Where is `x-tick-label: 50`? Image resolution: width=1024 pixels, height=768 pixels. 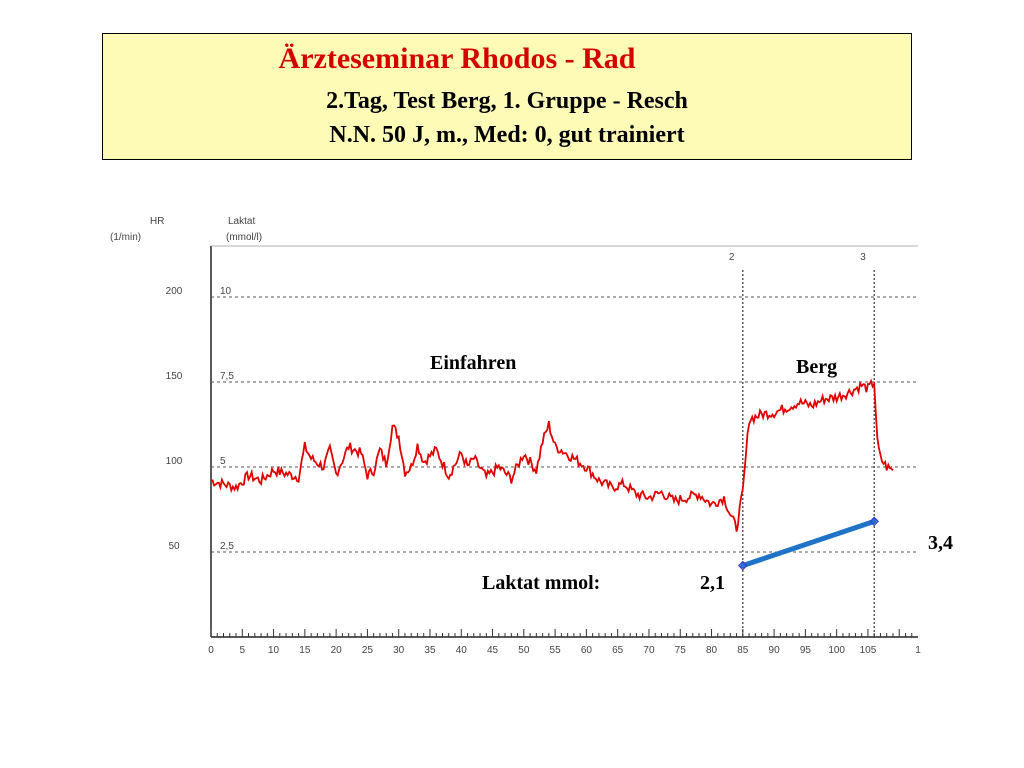
x-tick-label: 50 is located at coordinates (524, 650).